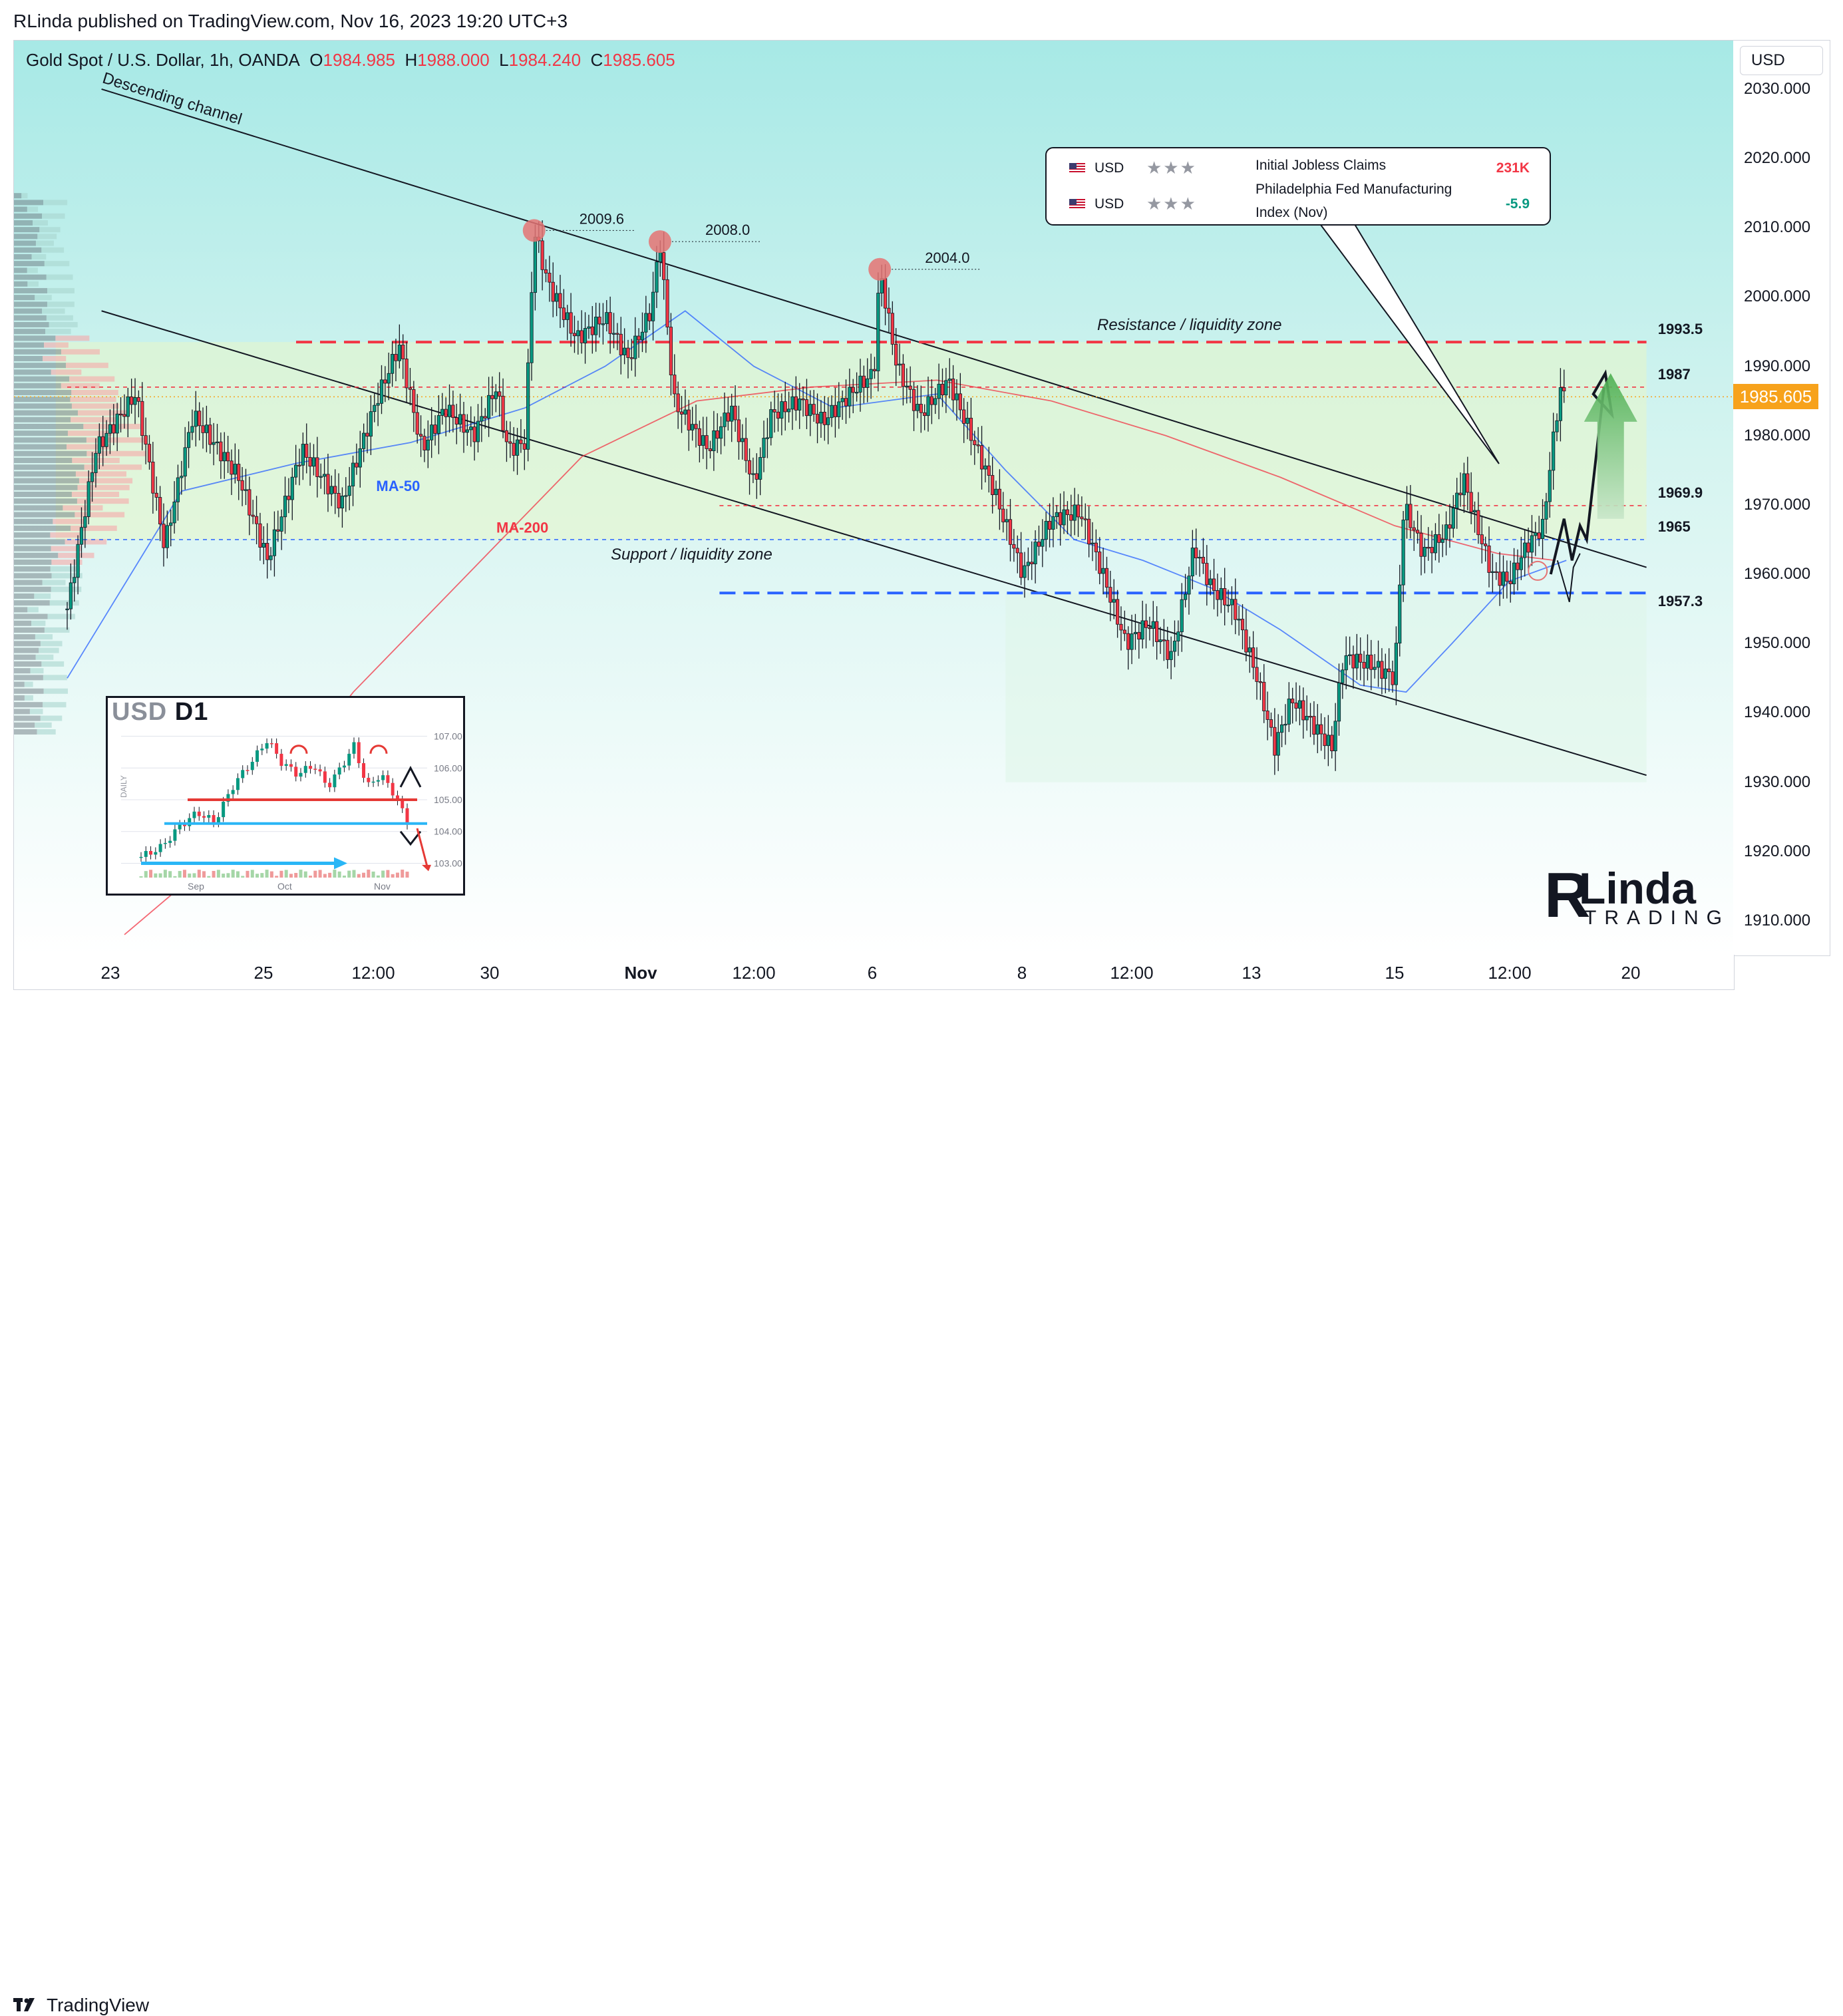  What do you see at coordinates (448, 736) in the screenshot?
I see `inset-tick-label: 107.00` at bounding box center [448, 736].